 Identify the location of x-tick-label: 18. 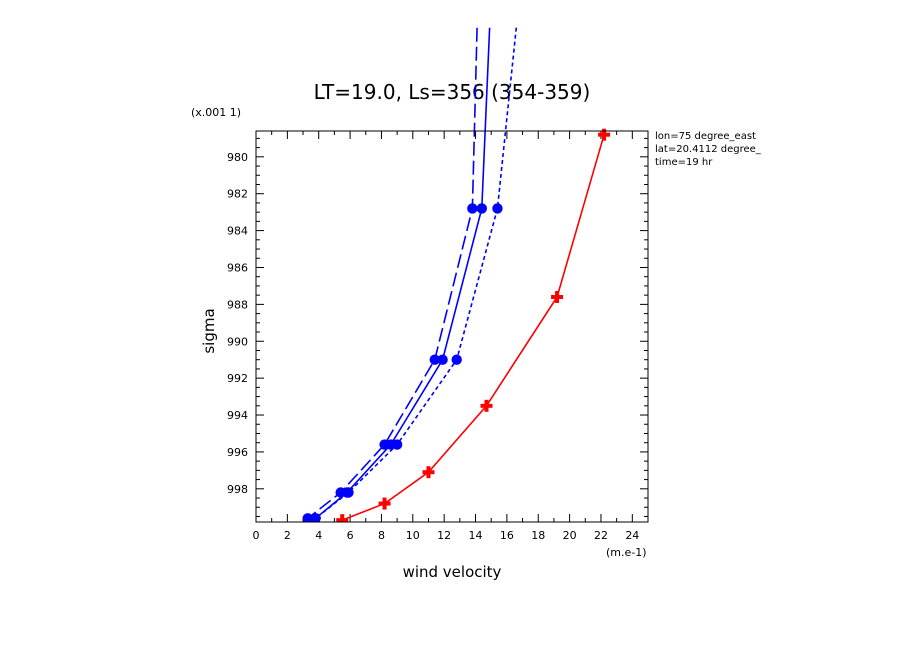
(538, 535).